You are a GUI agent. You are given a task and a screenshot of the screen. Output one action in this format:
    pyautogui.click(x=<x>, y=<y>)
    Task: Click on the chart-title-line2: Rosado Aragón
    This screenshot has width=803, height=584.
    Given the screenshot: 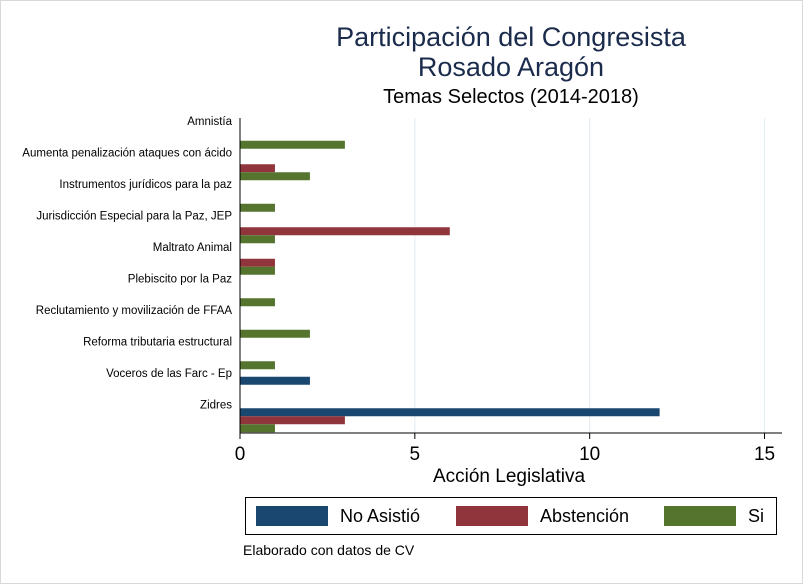 What is the action you would take?
    pyautogui.click(x=511, y=67)
    